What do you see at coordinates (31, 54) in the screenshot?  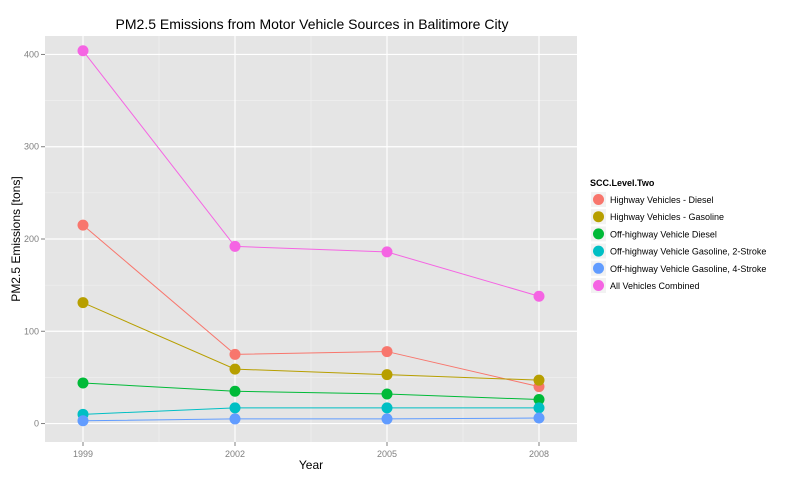 I see `y-tick-label: 400` at bounding box center [31, 54].